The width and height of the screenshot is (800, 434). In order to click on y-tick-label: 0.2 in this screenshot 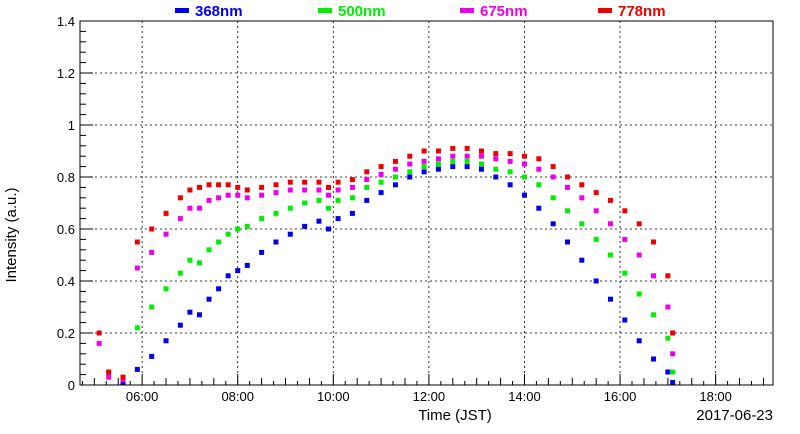, I will do `click(66, 333)`.